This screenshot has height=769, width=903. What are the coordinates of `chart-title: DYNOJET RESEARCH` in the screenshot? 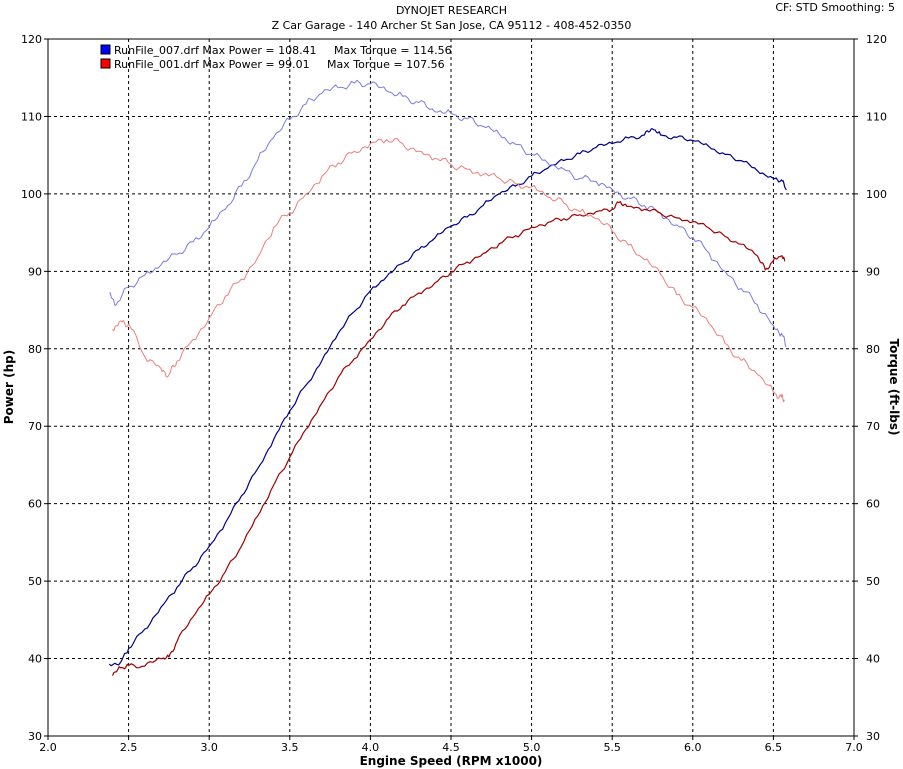 It's located at (451, 10).